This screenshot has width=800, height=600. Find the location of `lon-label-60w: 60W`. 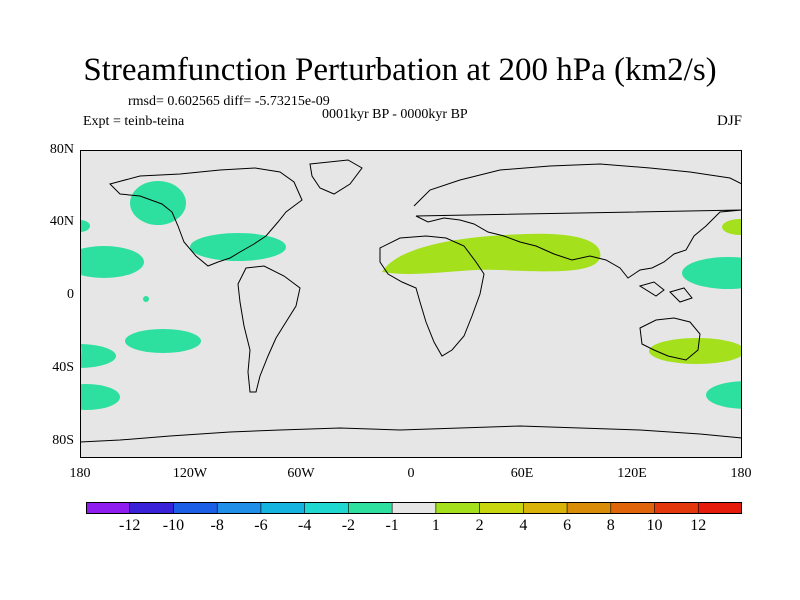

lon-label-60w: 60W is located at coordinates (301, 473).